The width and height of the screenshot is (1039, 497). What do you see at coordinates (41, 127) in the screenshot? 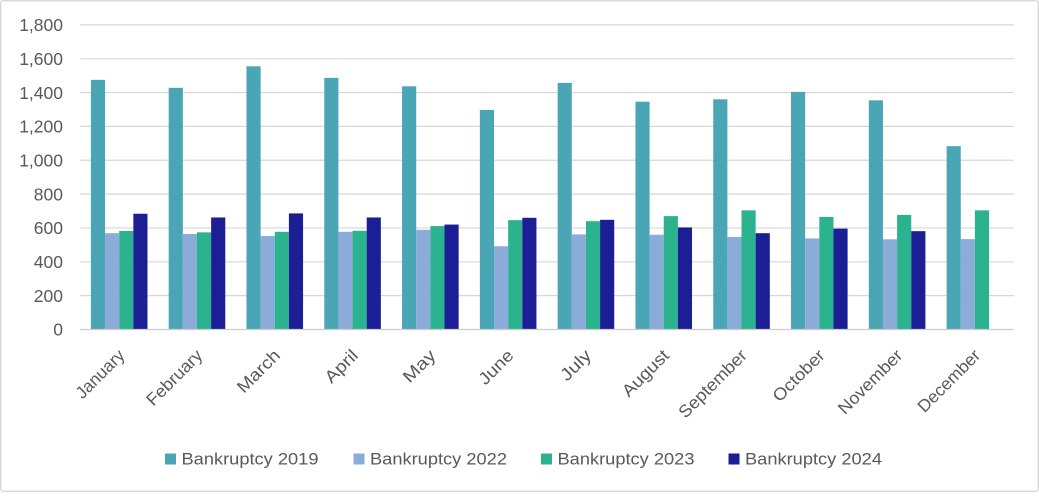
I see `svg-text: 1,200` at bounding box center [41, 127].